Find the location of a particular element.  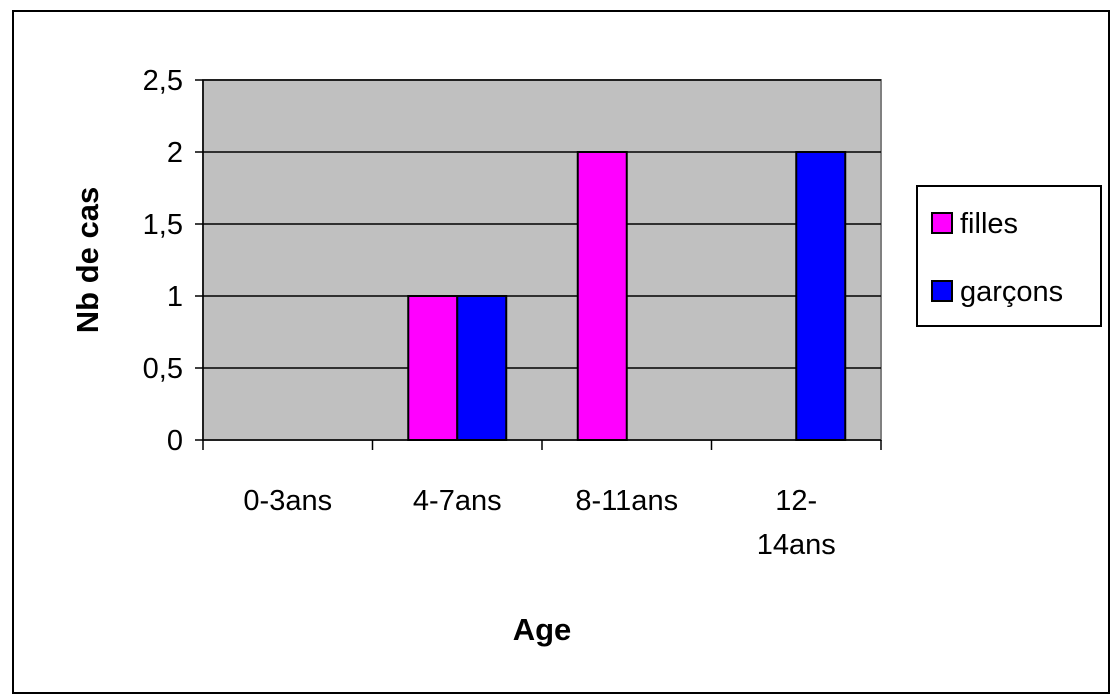

x-tick-label: 12-14ans is located at coordinates (796, 523).